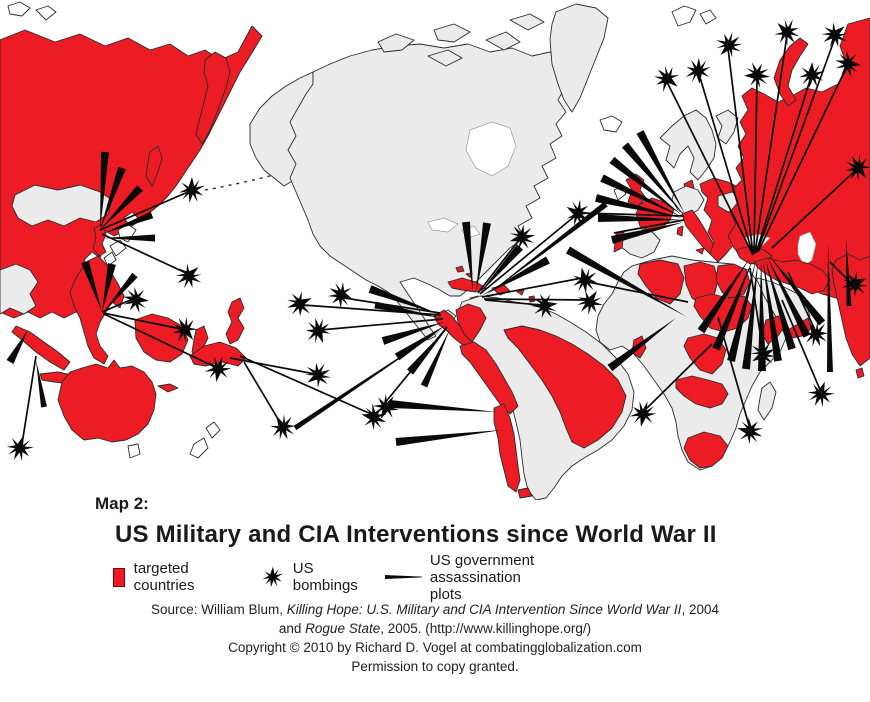 The height and width of the screenshot is (702, 870). I want to click on landmass-svalbard, so click(694, 16).